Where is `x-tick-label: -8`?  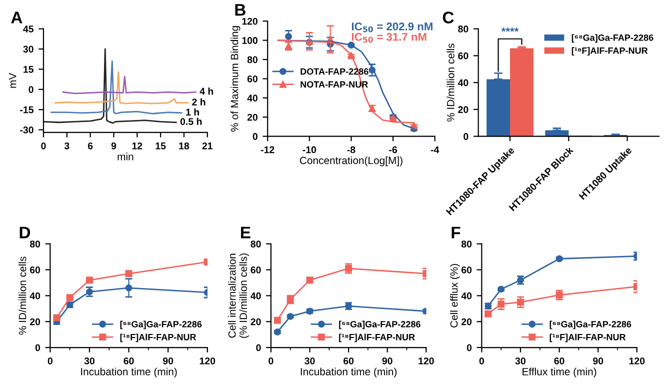 x-tick-label: -8 is located at coordinates (351, 150).